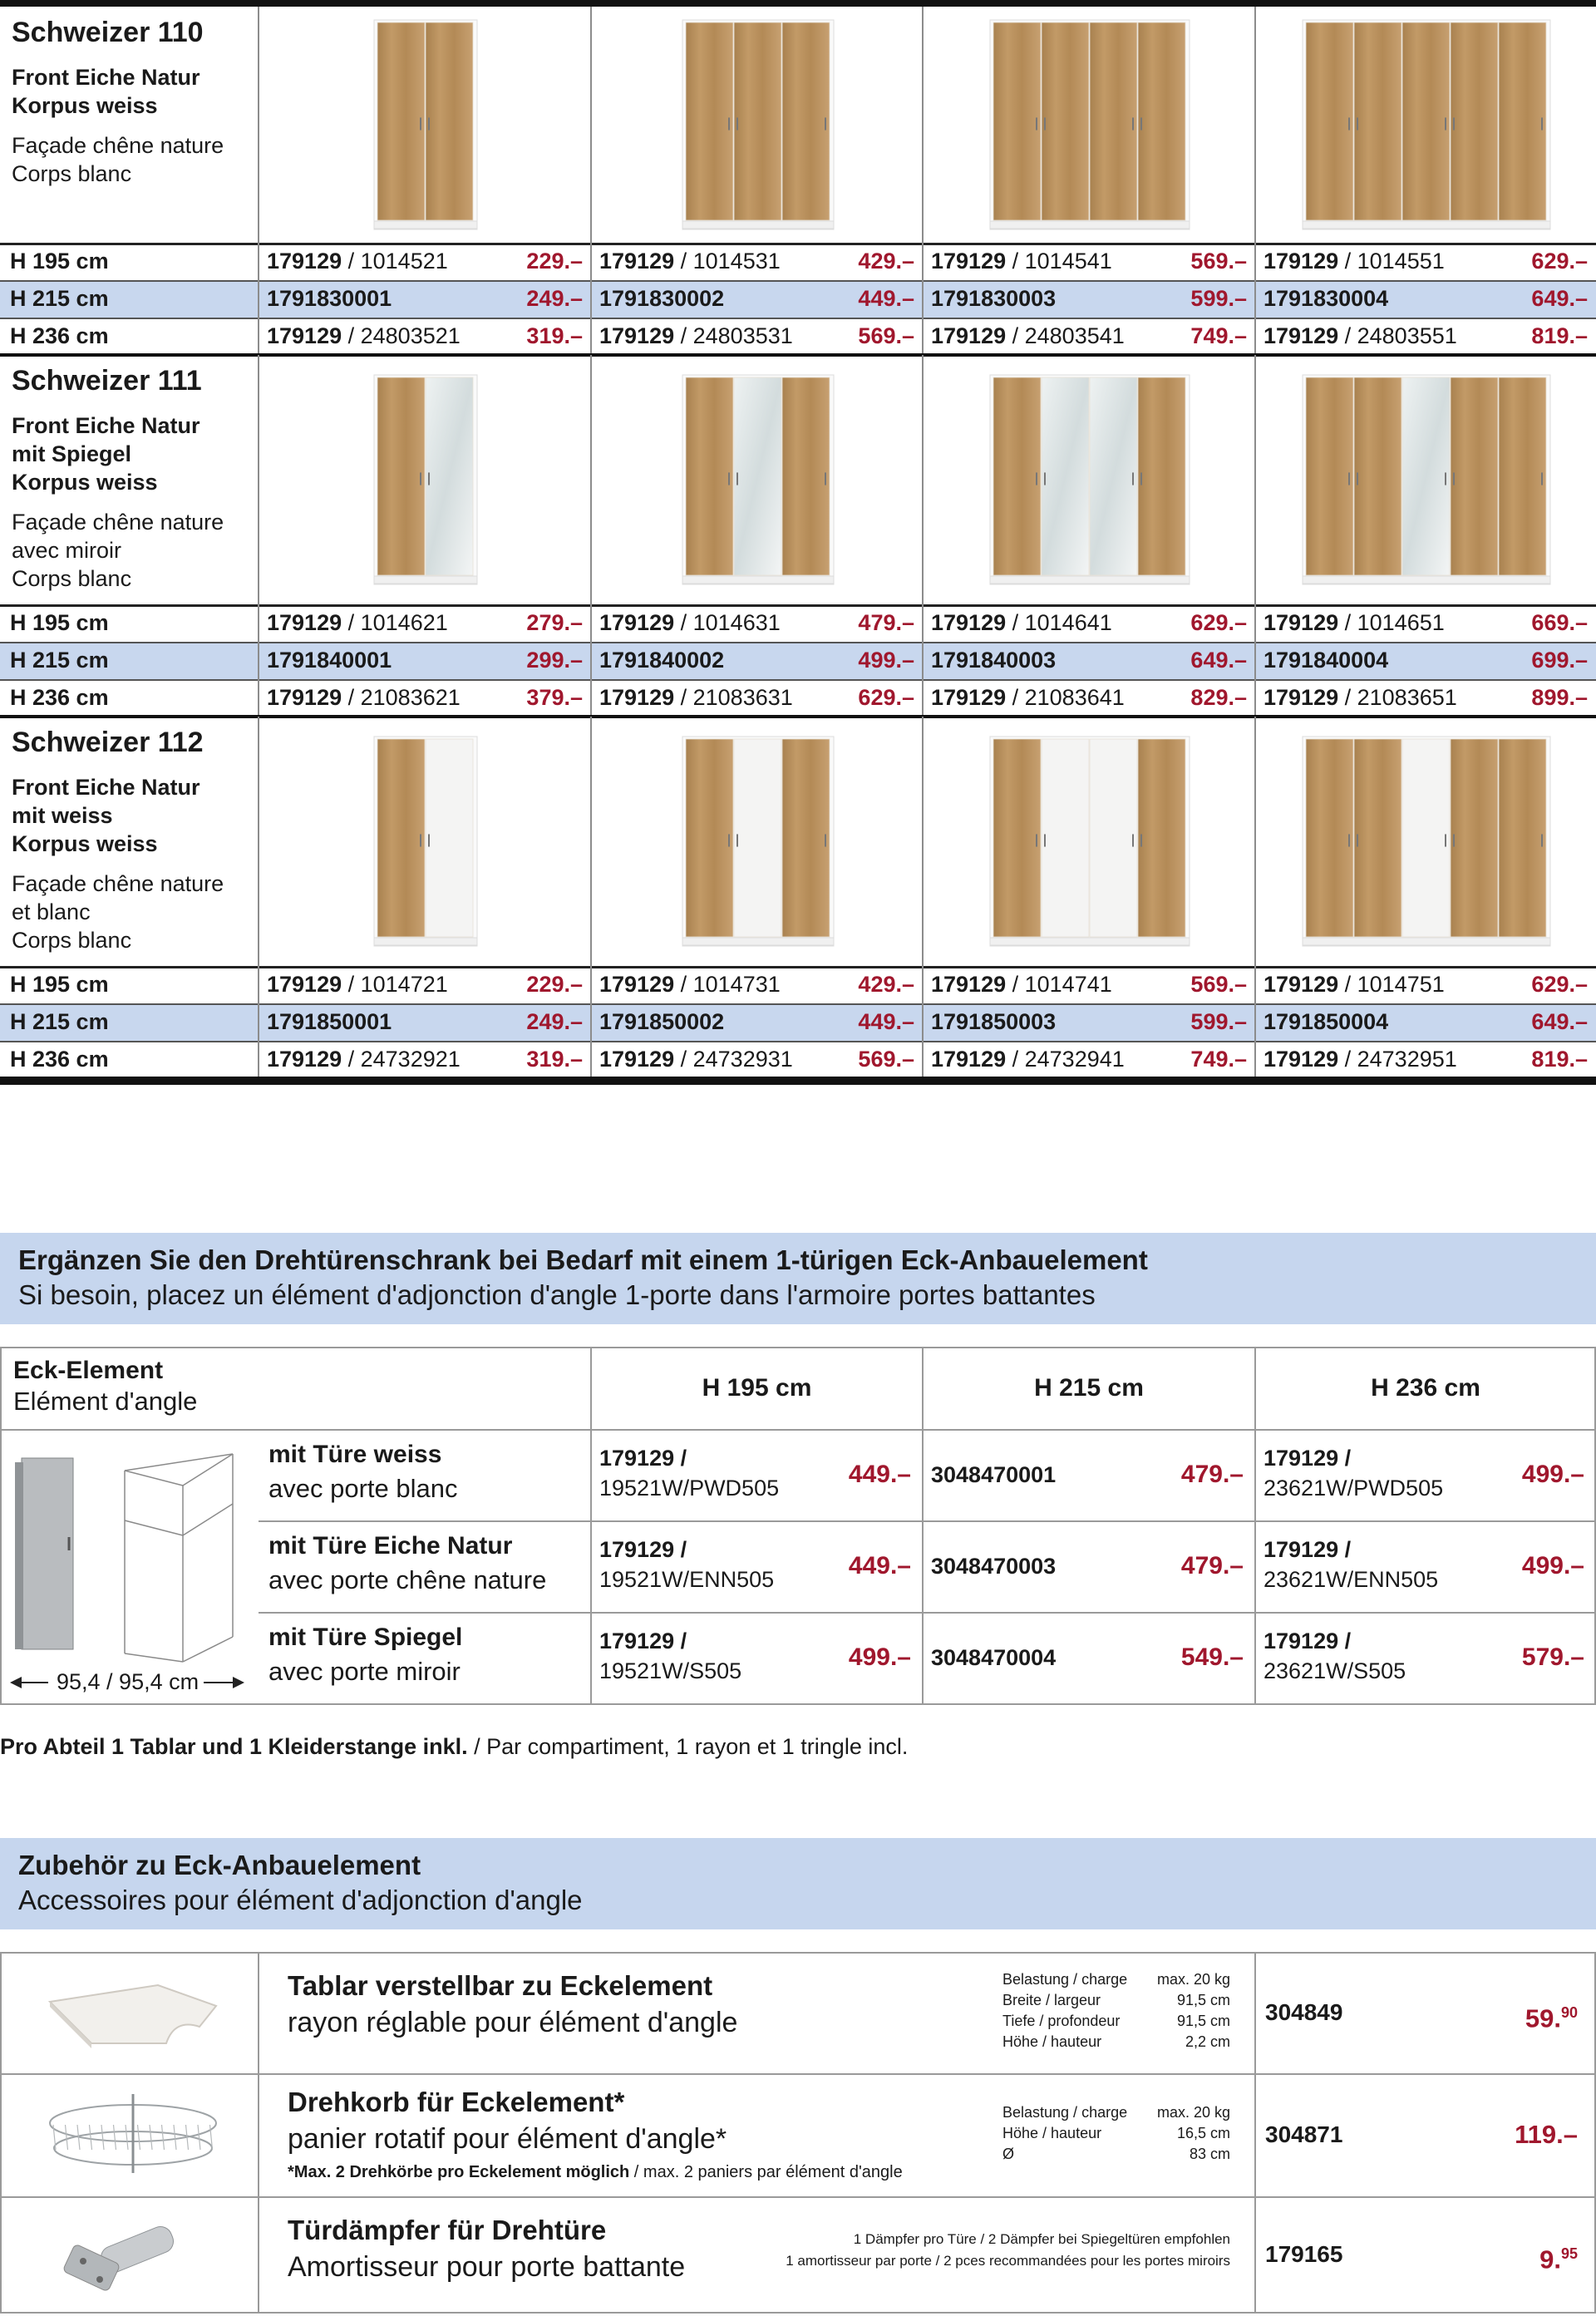 This screenshot has width=1596, height=2316. I want to click on article-number: 179129 / 21083651, so click(1360, 698).